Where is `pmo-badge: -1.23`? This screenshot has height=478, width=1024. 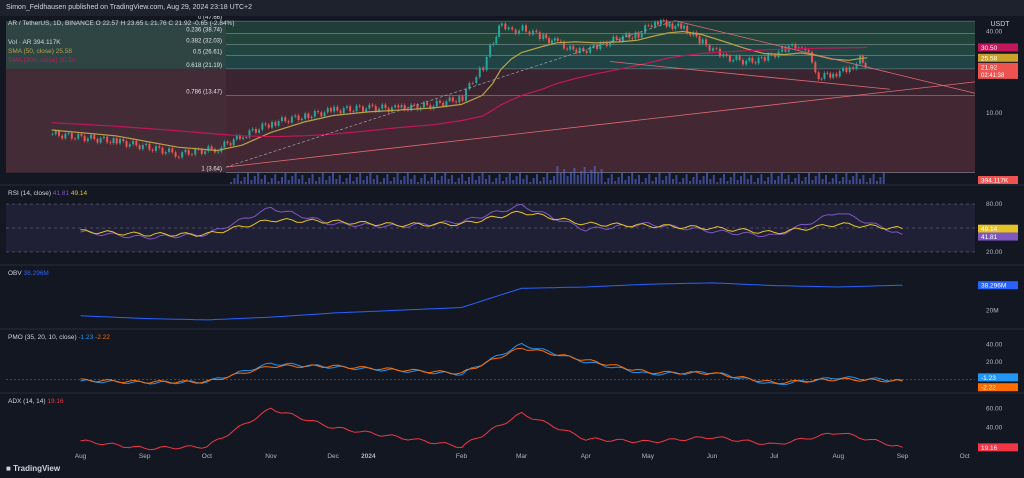
pmo-badge: -1.23 is located at coordinates (988, 378).